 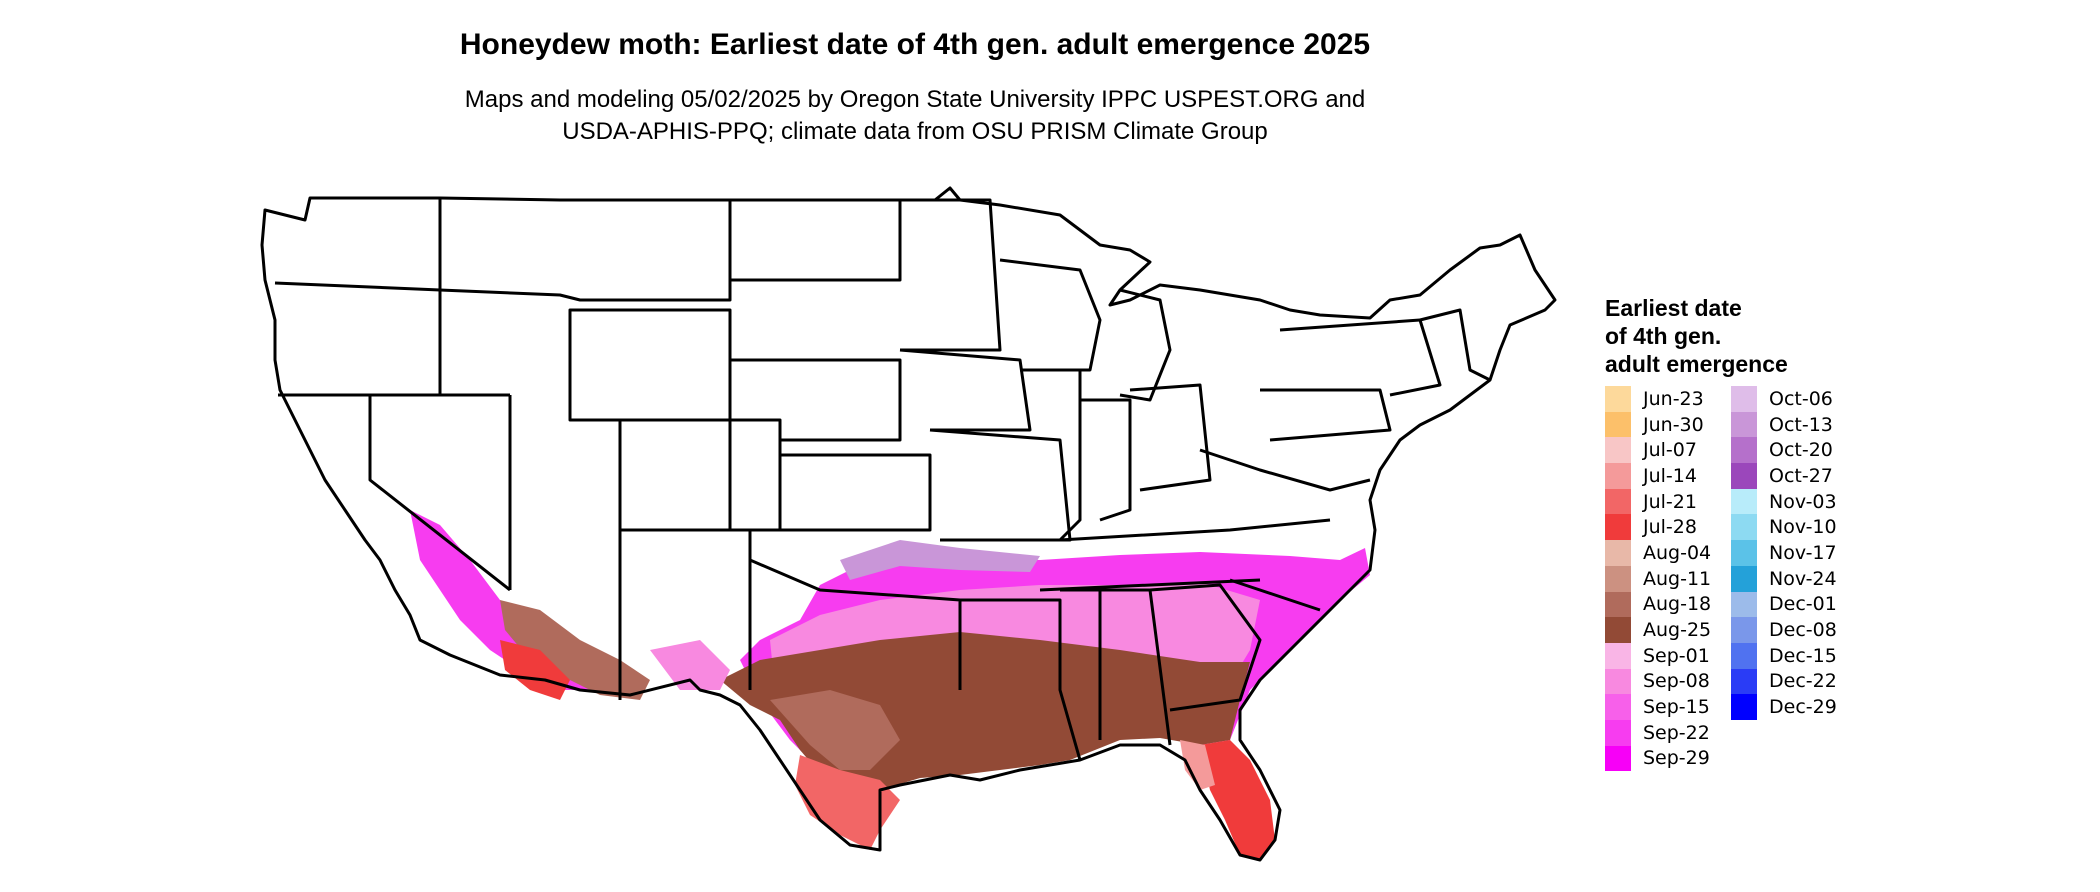 I want to click on legend-item: Sep-22, so click(x=1658, y=732).